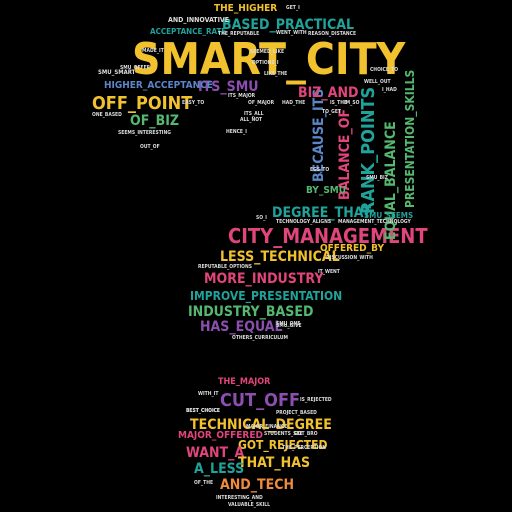  Describe the element at coordinates (204, 483) in the screenshot. I see `word-of-the: OF_THE` at that location.